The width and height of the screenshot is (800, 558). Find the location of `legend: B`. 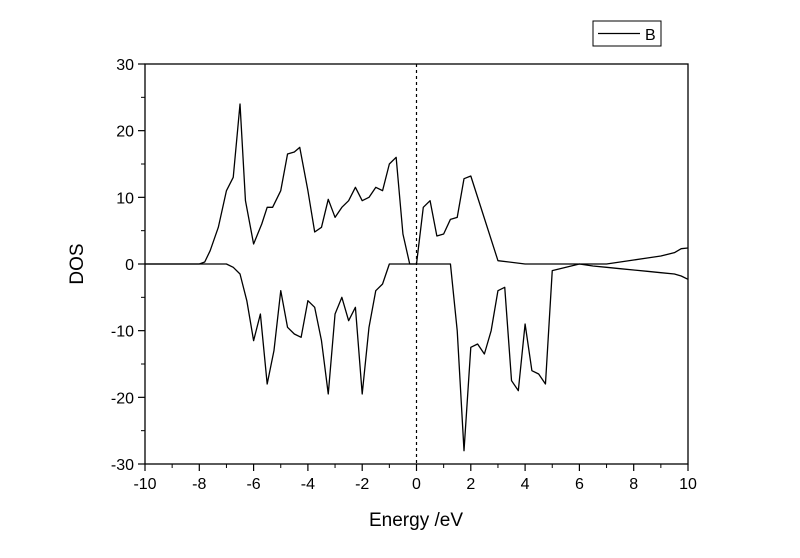

legend: B is located at coordinates (627, 33).